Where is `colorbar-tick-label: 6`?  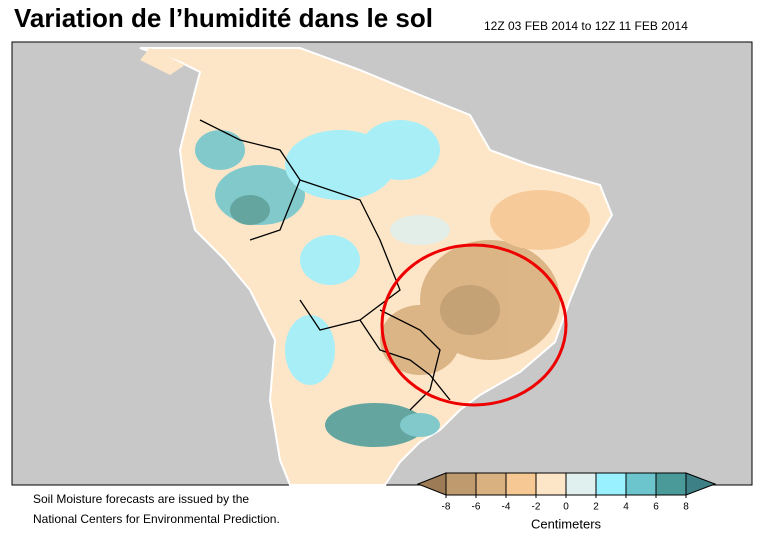 colorbar-tick-label: 6 is located at coordinates (656, 507).